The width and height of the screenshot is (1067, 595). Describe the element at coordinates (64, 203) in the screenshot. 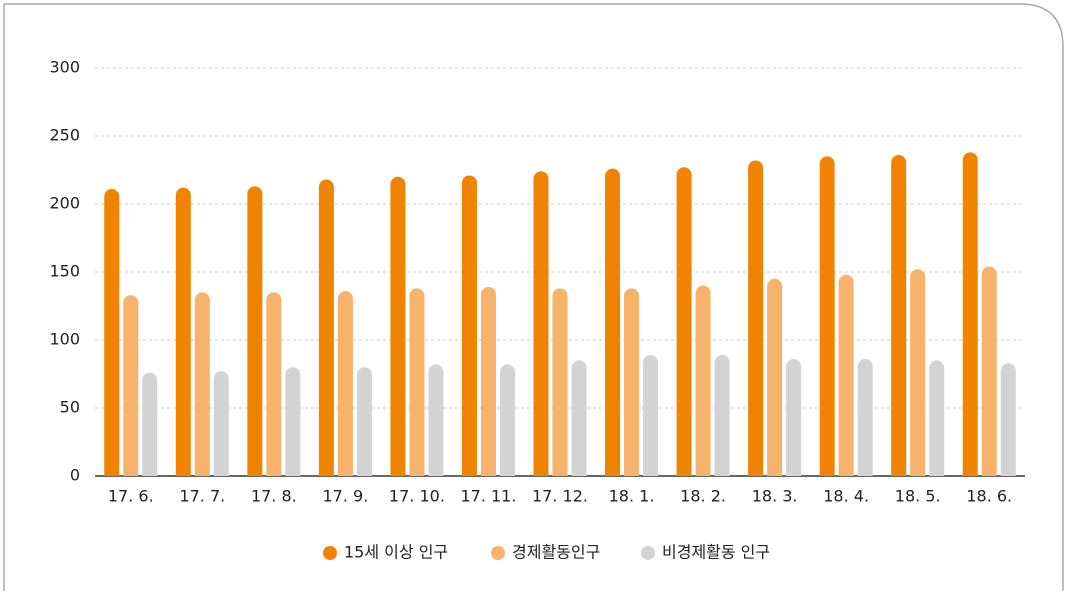

I see `y-tick-label: 200` at that location.